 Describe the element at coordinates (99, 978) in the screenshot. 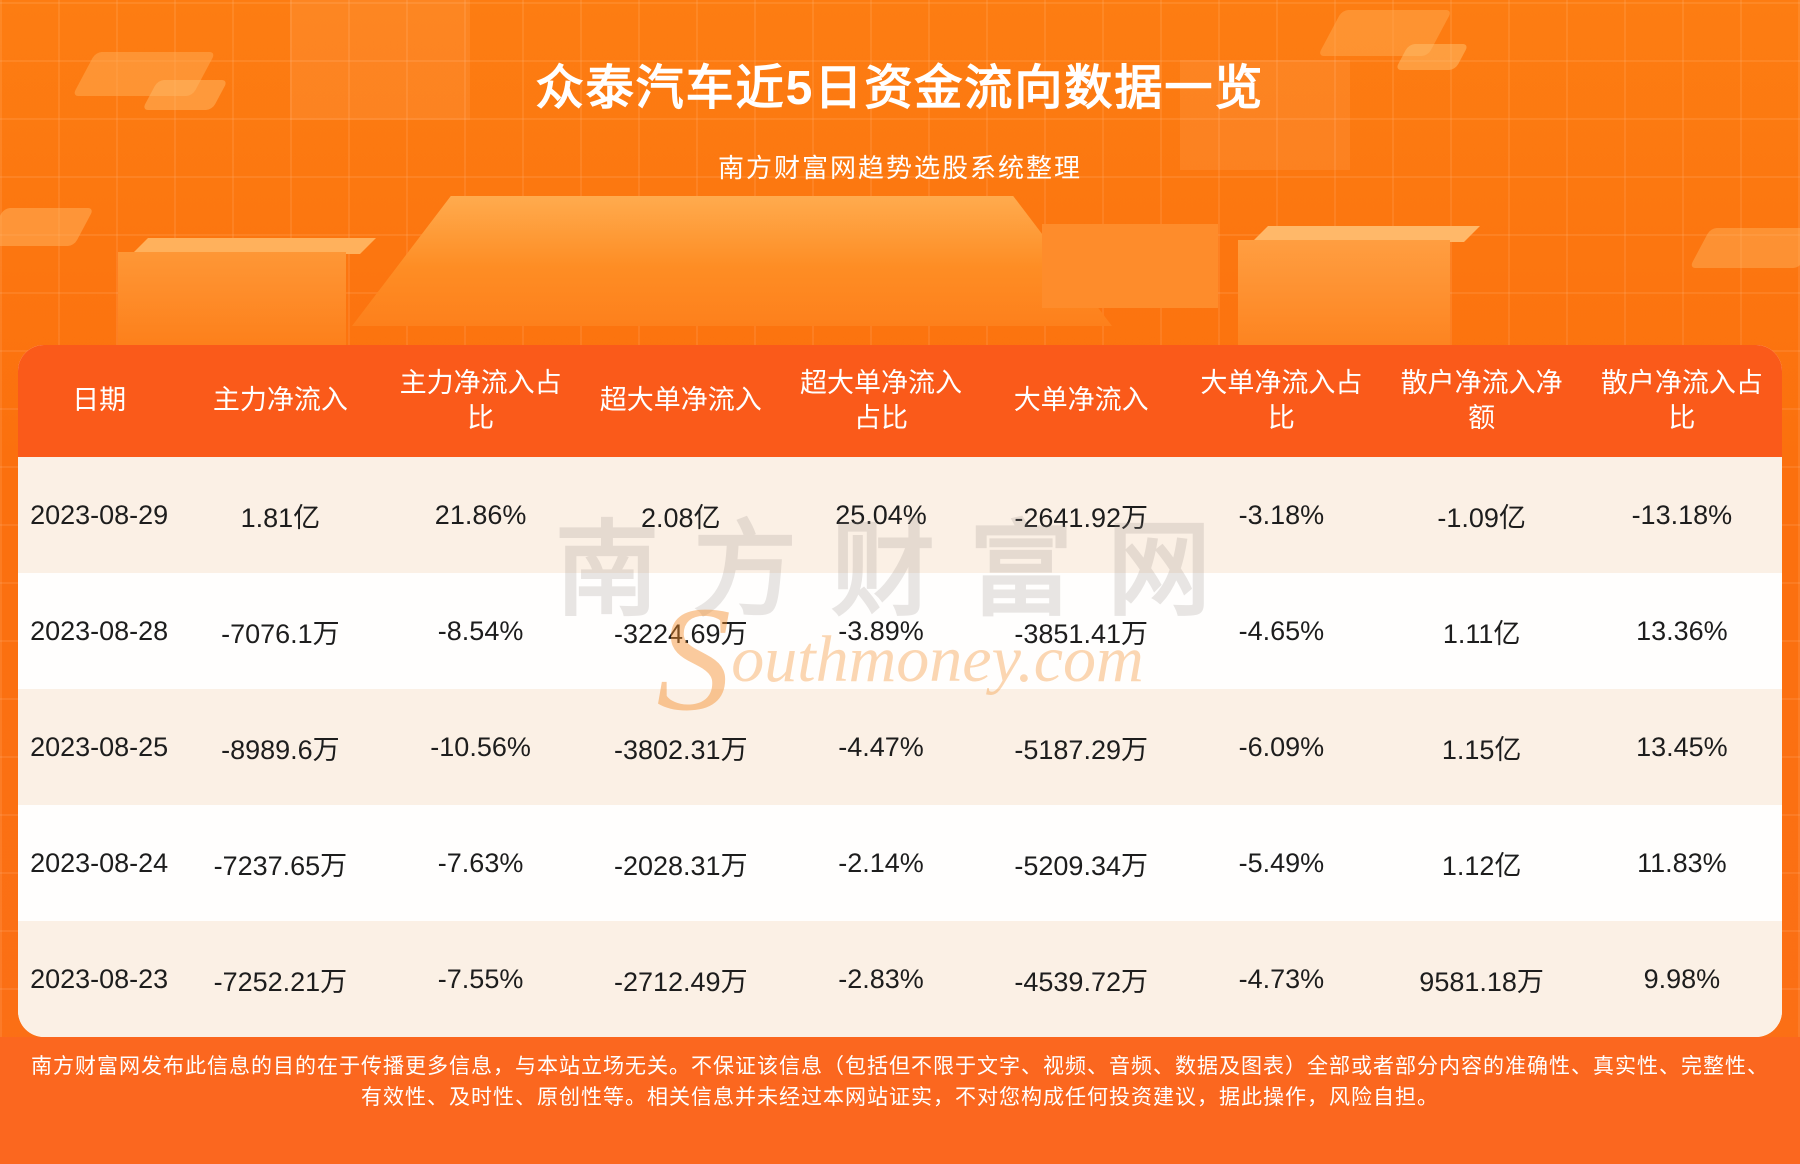

I see `date-cell: 2023-08-23` at that location.